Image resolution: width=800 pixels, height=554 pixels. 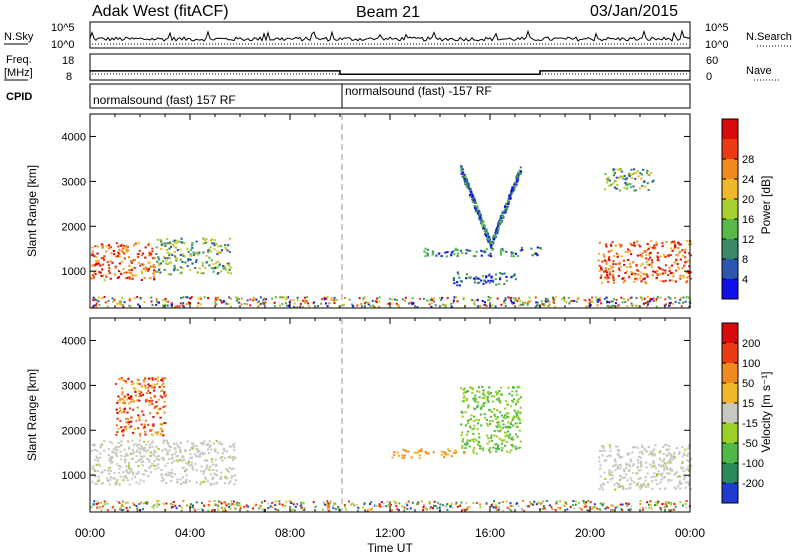 What do you see at coordinates (745, 280) in the screenshot?
I see `colorbar-tick-label: 4` at bounding box center [745, 280].